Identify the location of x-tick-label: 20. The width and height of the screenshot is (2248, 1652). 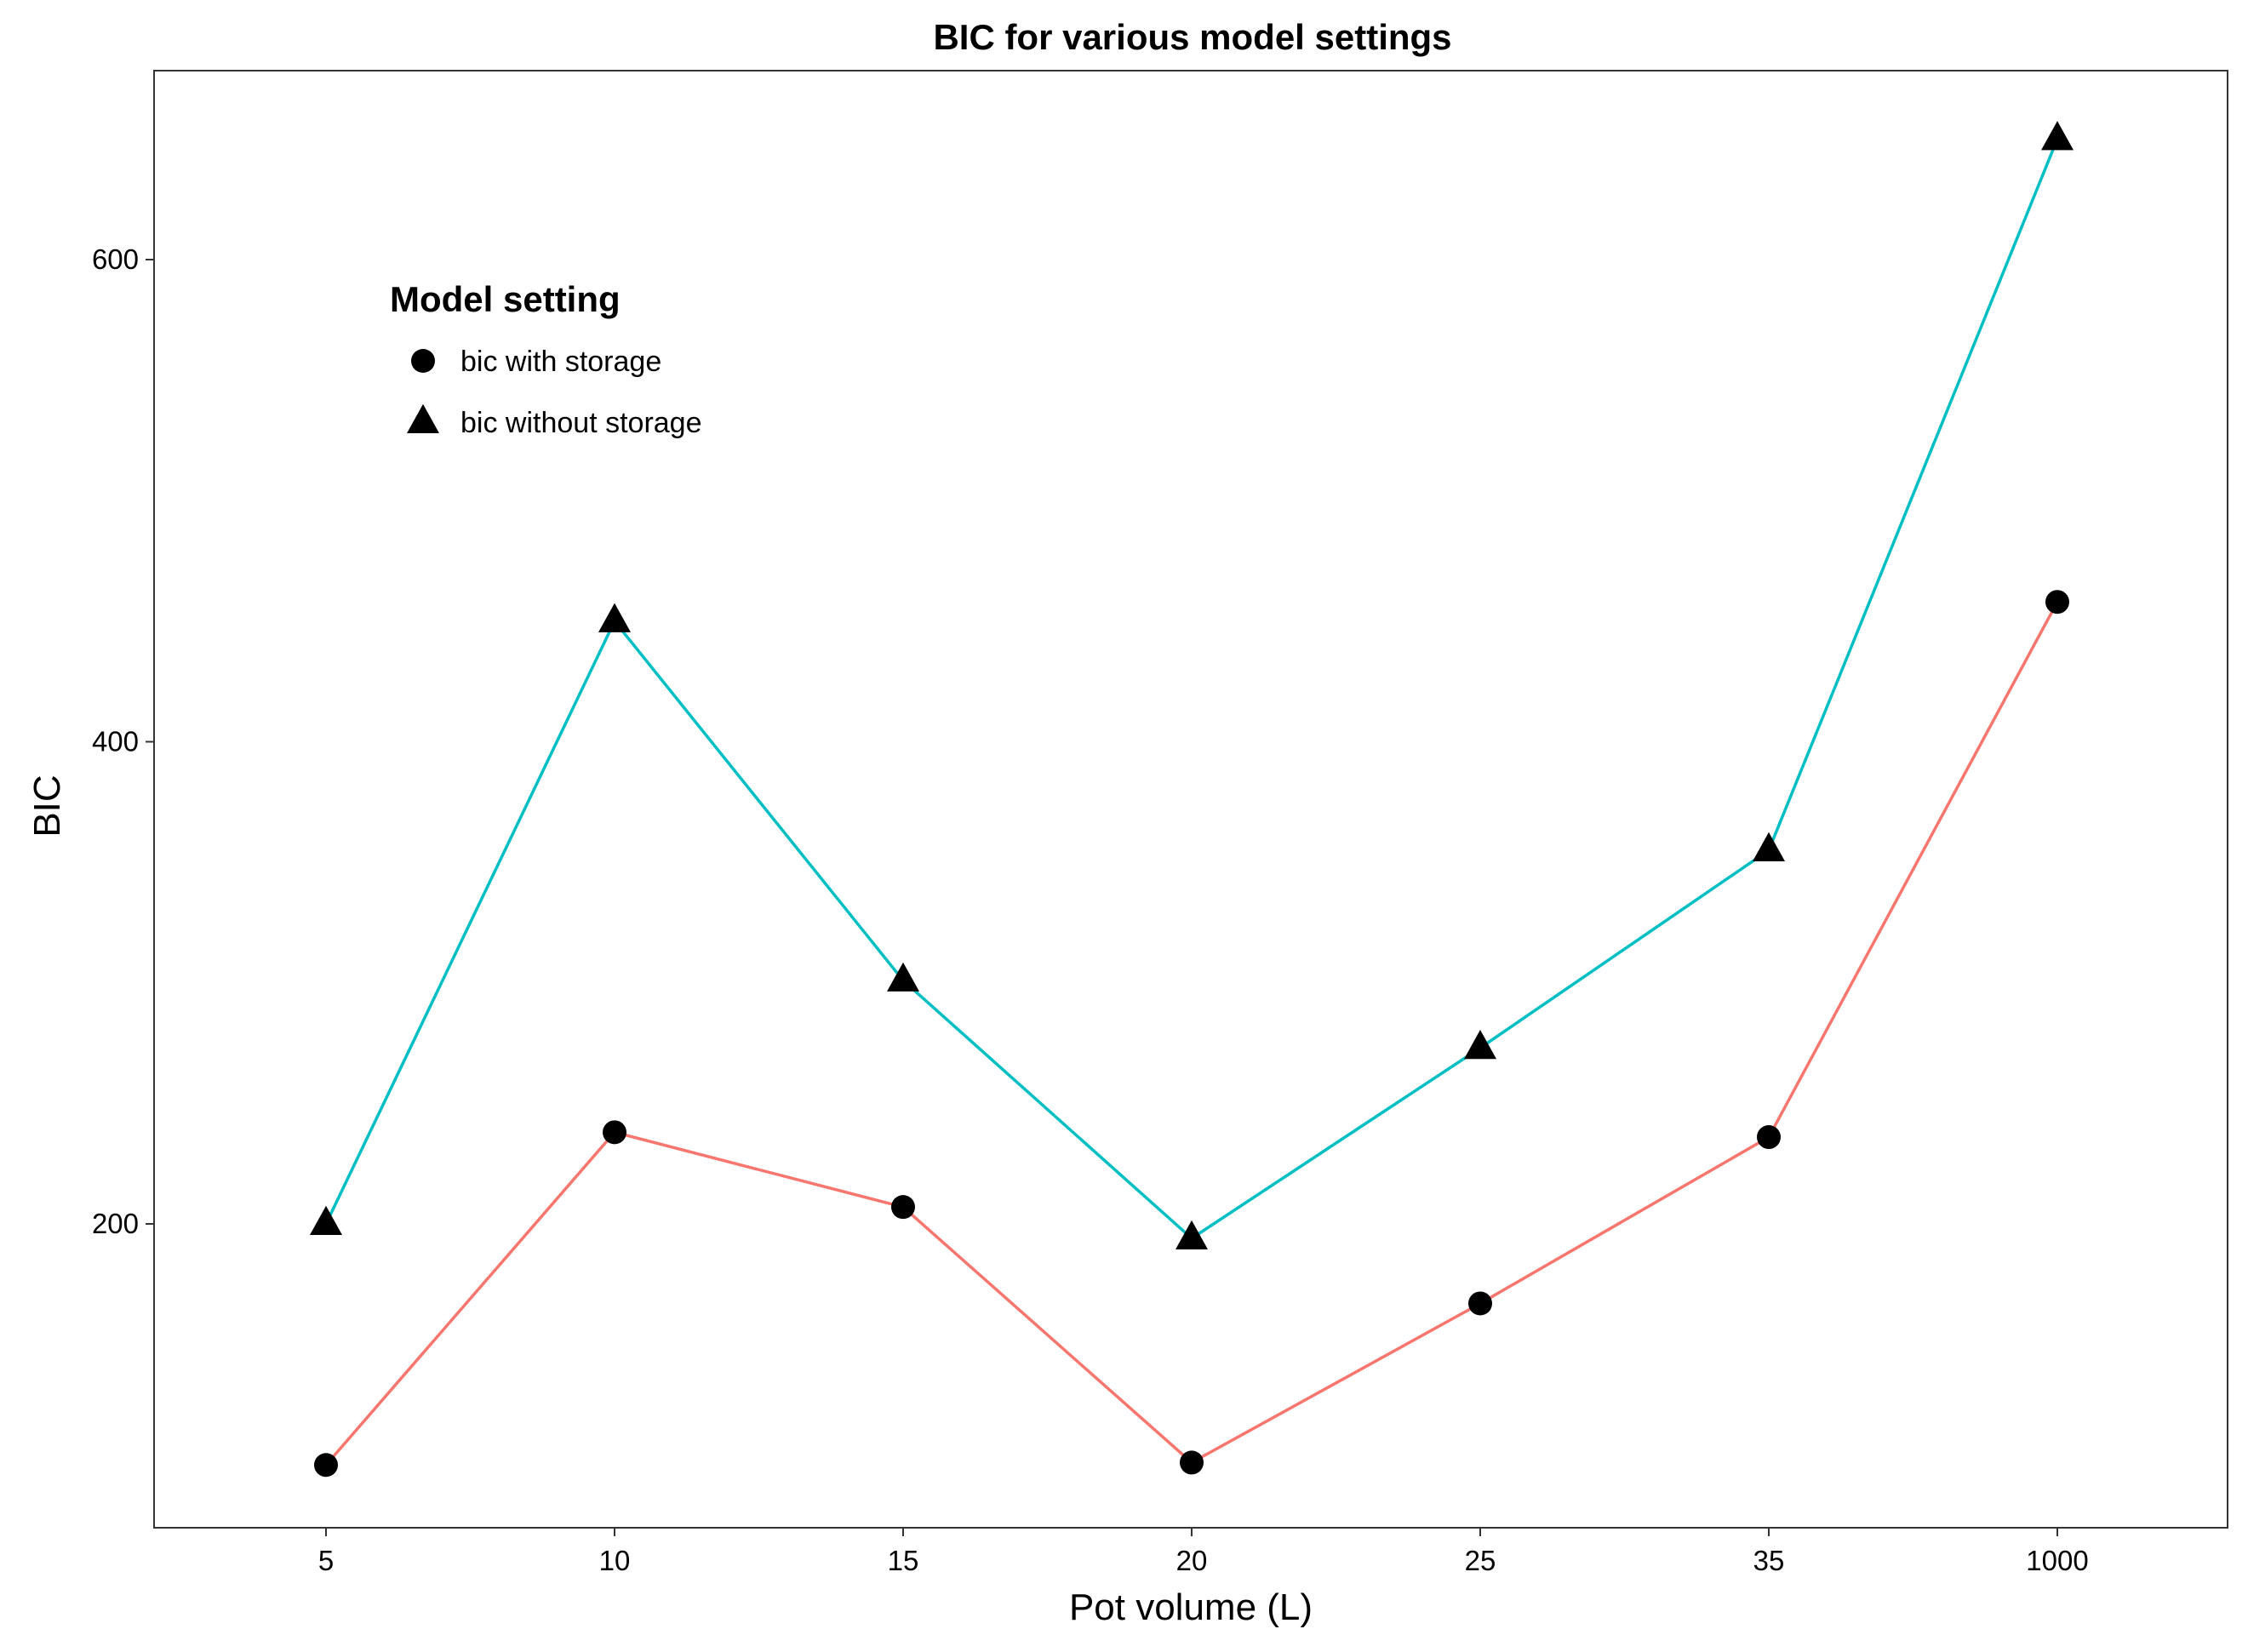
(1192, 1561).